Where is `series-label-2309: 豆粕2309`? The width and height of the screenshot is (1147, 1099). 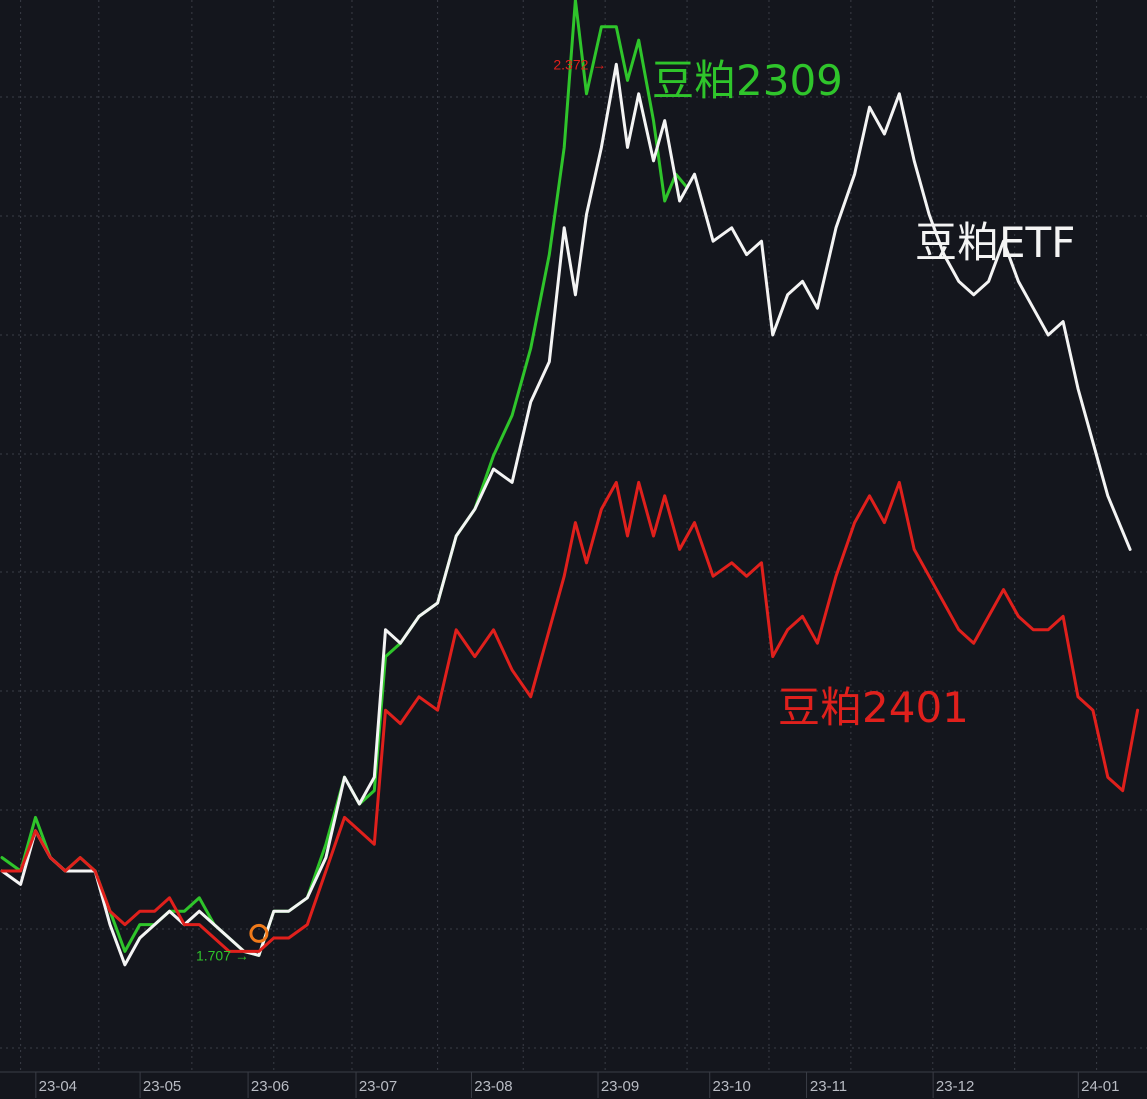
series-label-2309: 豆粕2309 is located at coordinates (747, 80).